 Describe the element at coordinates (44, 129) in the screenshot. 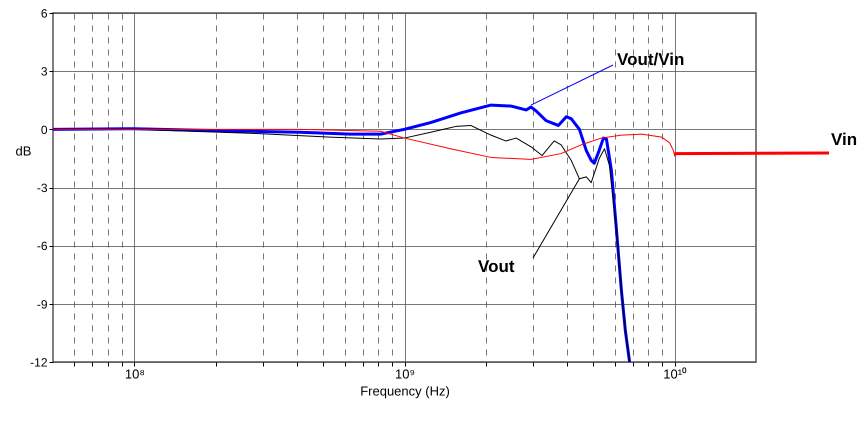

I see `y-tick-label: 0` at that location.